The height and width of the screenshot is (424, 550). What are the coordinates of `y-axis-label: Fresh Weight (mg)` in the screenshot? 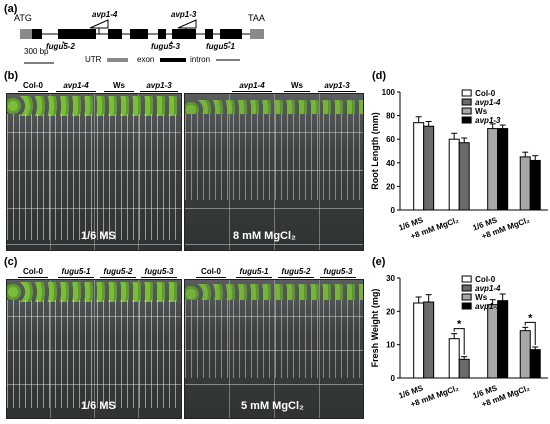 It's located at (375, 328).